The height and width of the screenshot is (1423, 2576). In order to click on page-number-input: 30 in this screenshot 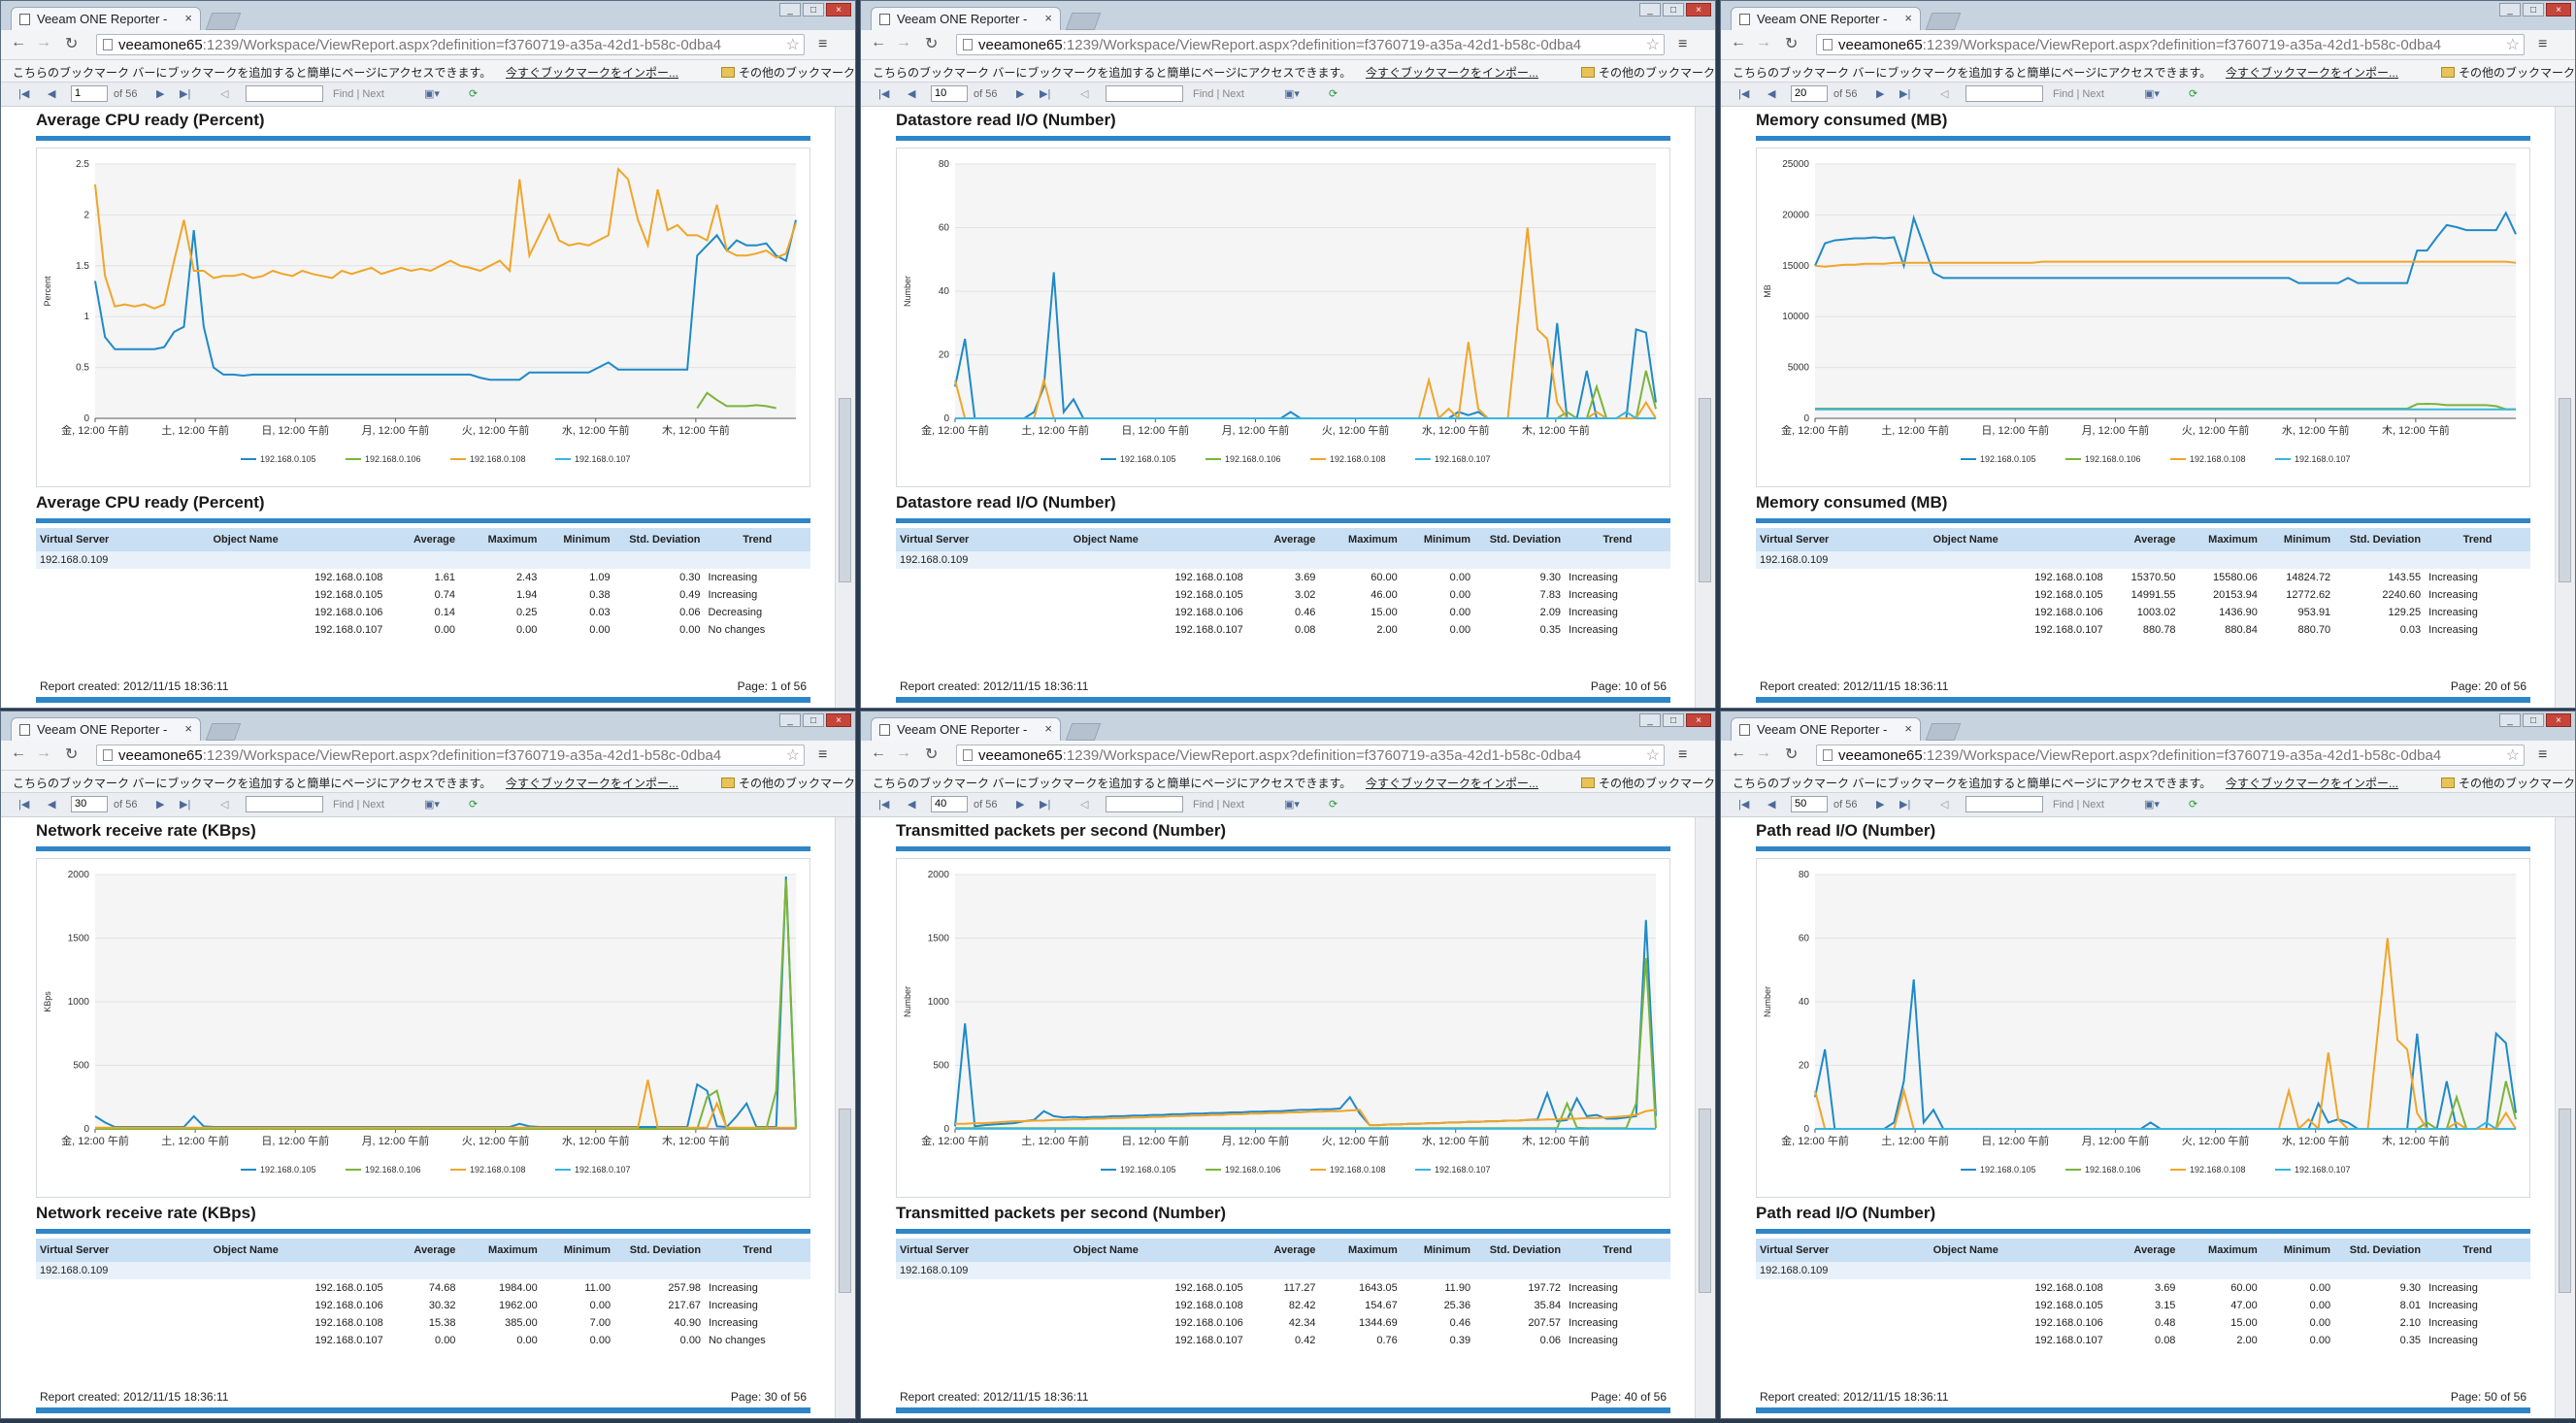, I will do `click(89, 804)`.